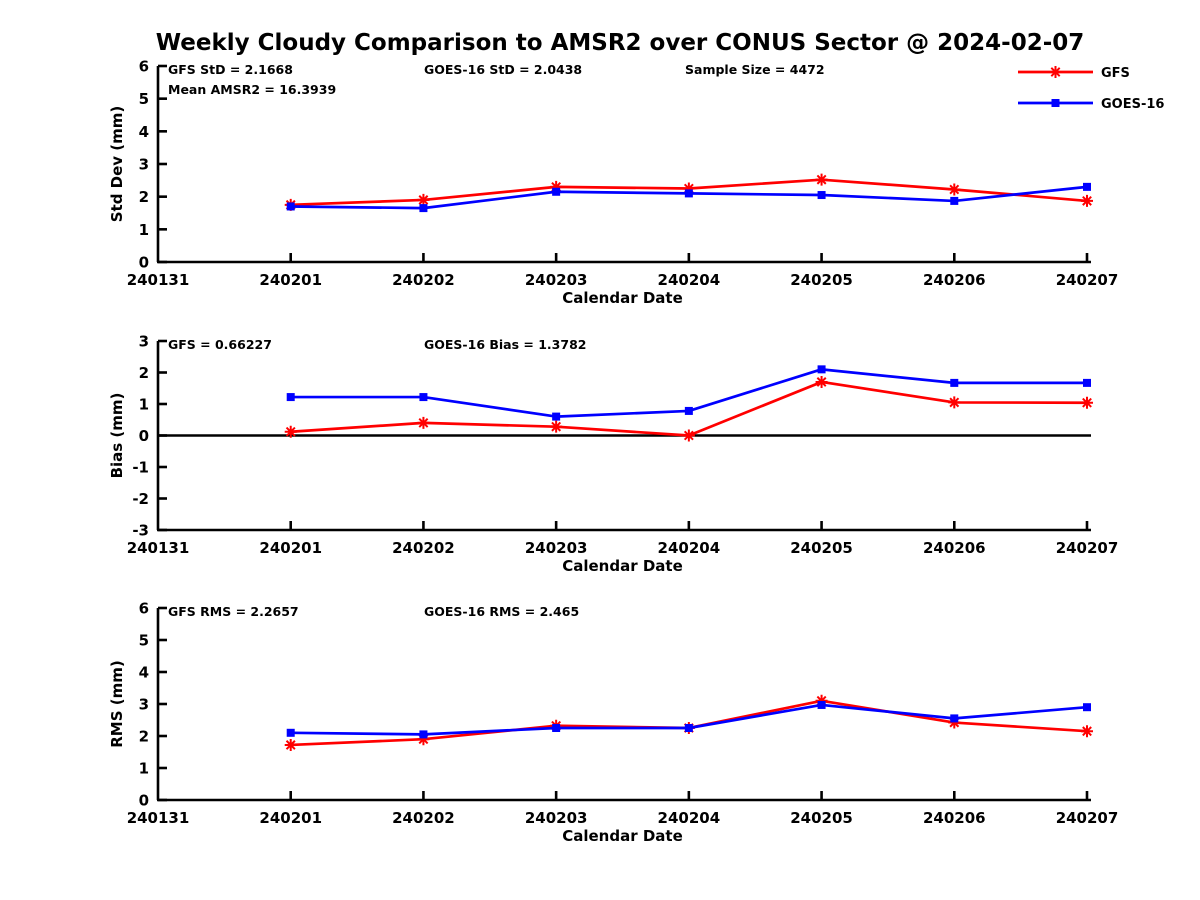 The image size is (1200, 900). I want to click on rms-y-tick-label: 6, so click(144, 609).